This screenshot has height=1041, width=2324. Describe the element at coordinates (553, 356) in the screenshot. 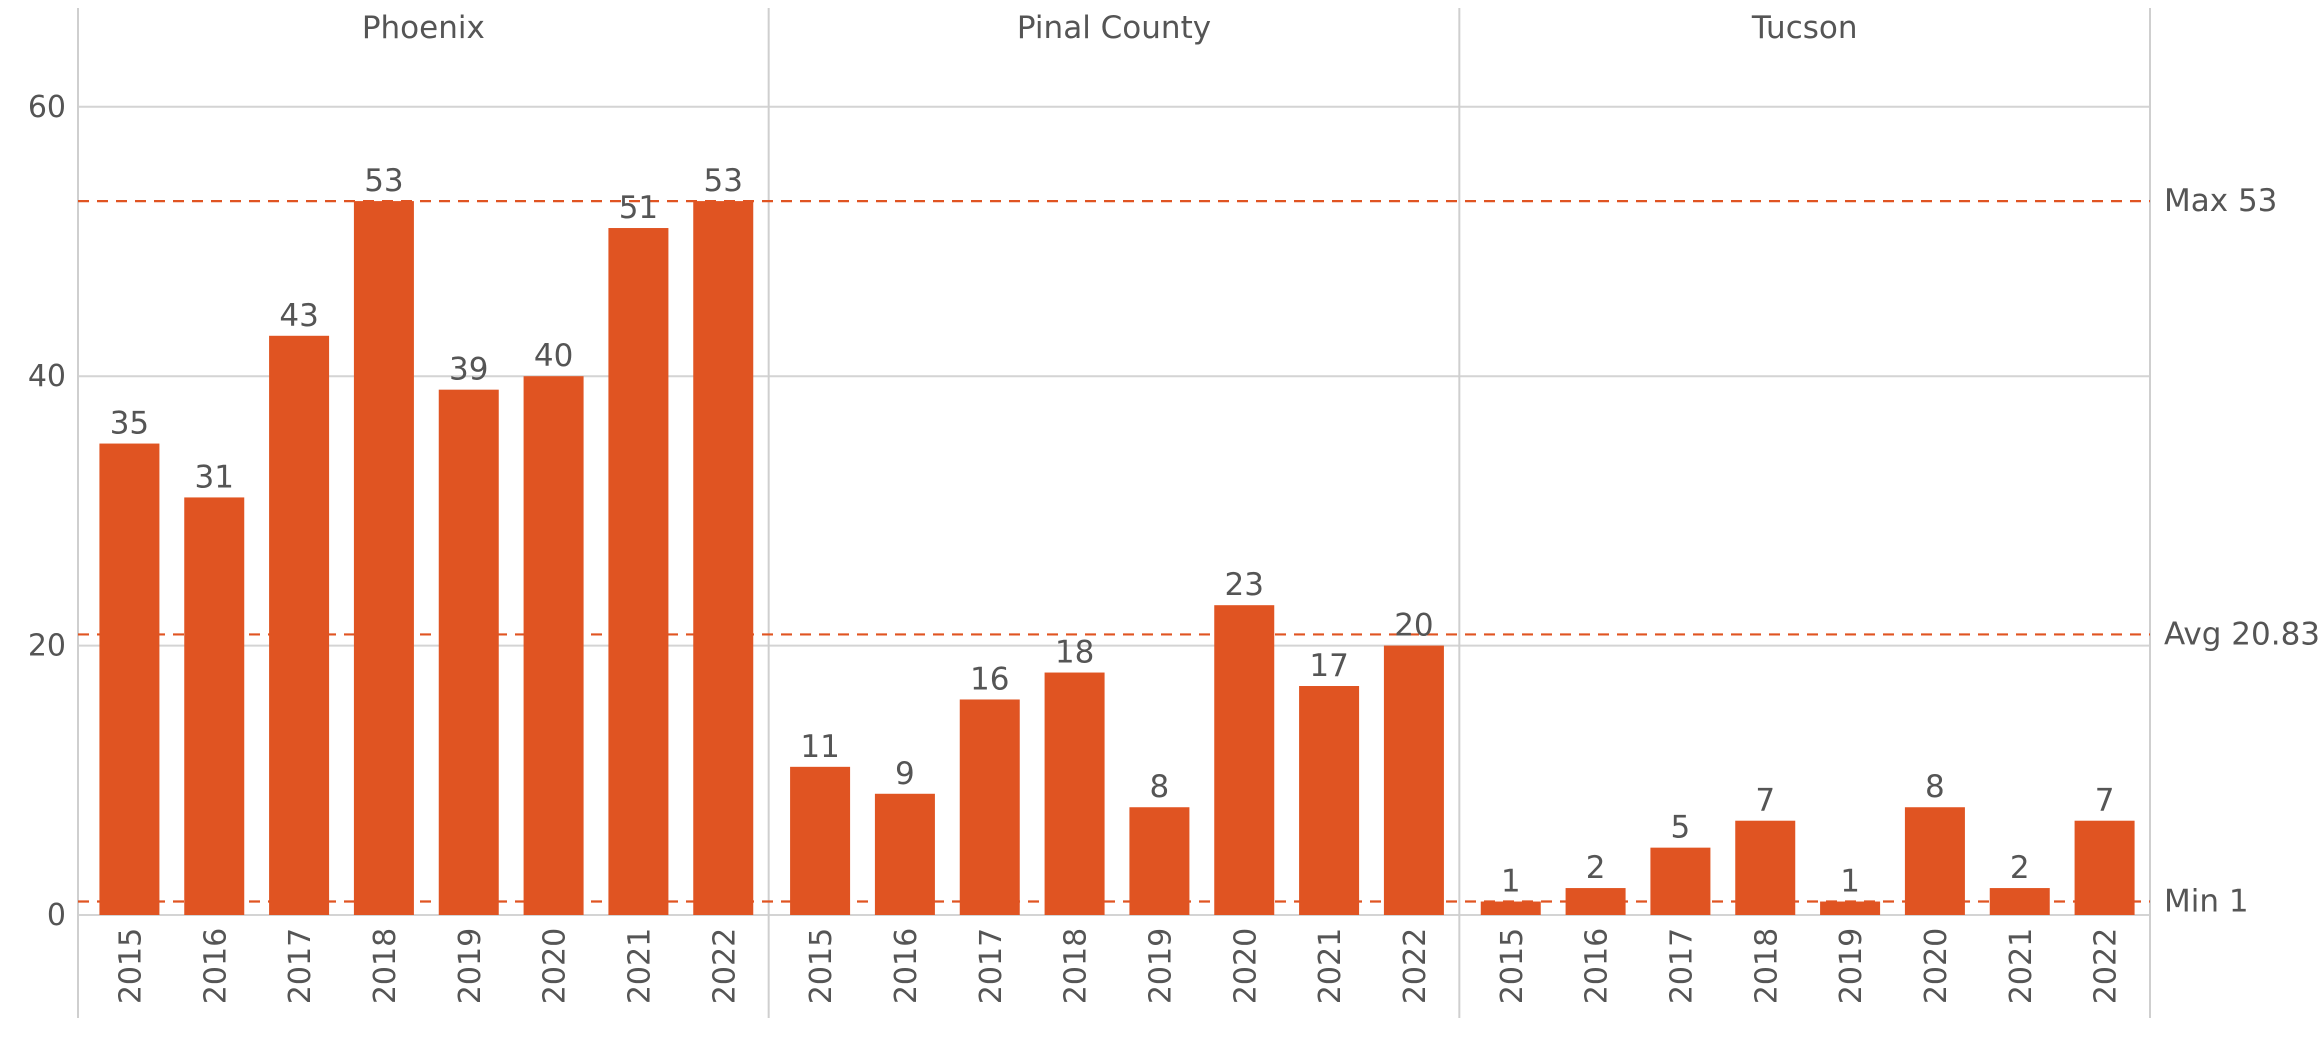

I see `bar-value-label: 40` at that location.